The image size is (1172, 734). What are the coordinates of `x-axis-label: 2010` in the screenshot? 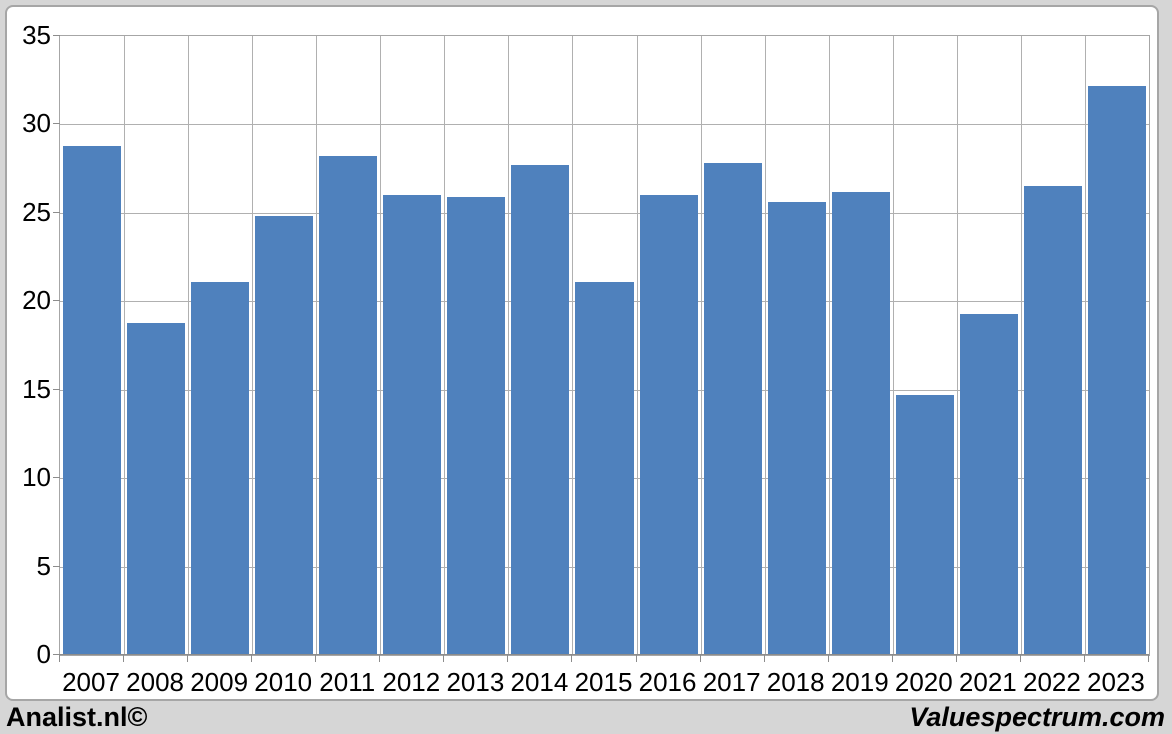 It's located at (283, 682).